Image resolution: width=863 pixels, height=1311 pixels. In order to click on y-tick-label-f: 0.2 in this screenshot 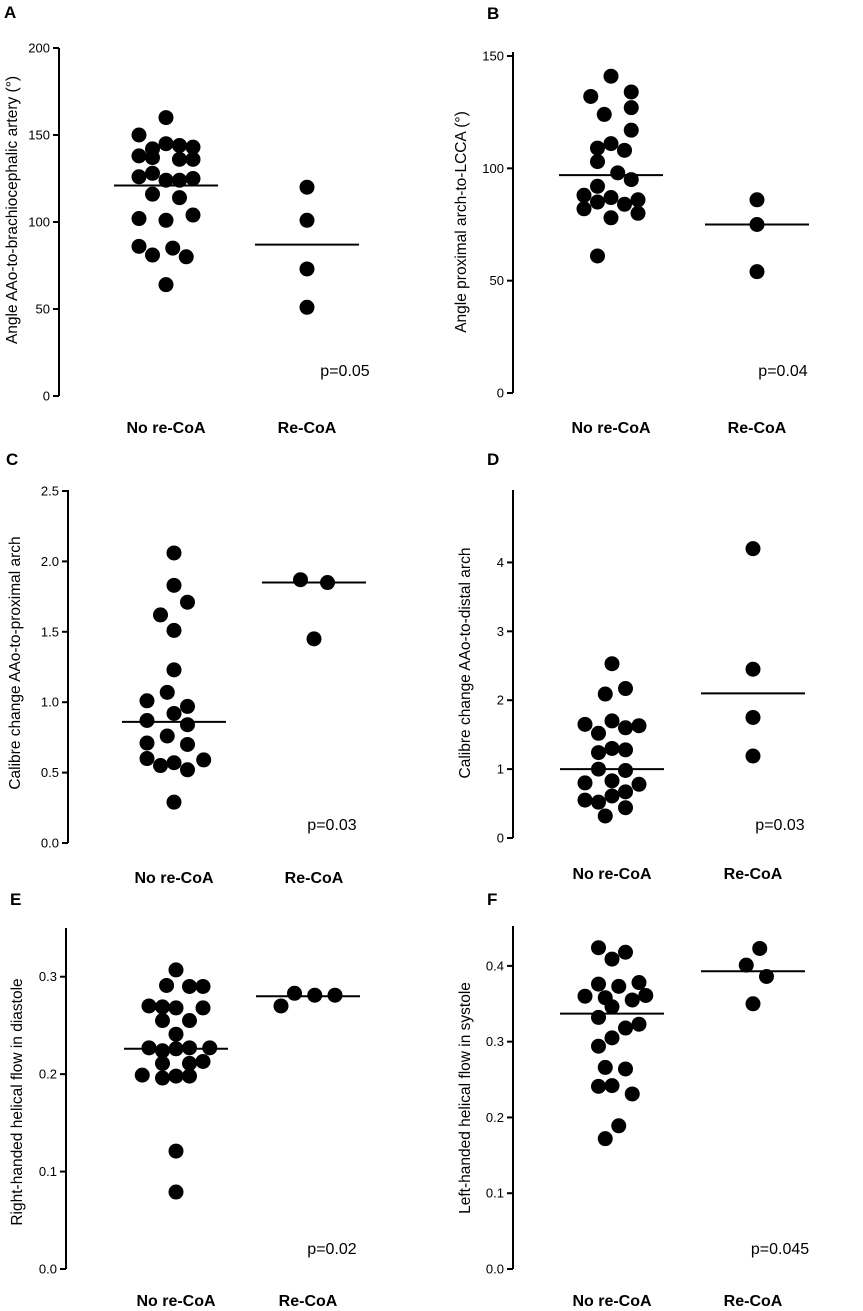, I will do `click(495, 1117)`.